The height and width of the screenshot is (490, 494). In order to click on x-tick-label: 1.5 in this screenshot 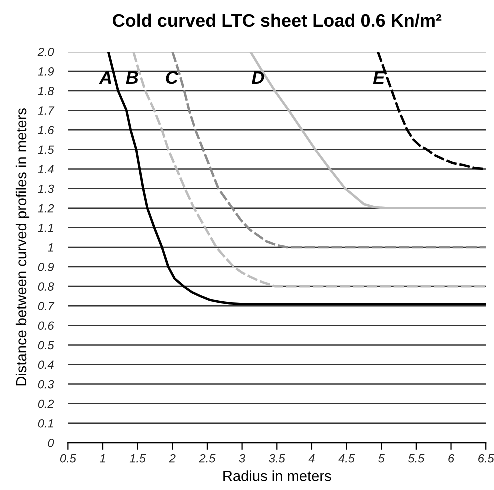, I will do `click(138, 458)`.